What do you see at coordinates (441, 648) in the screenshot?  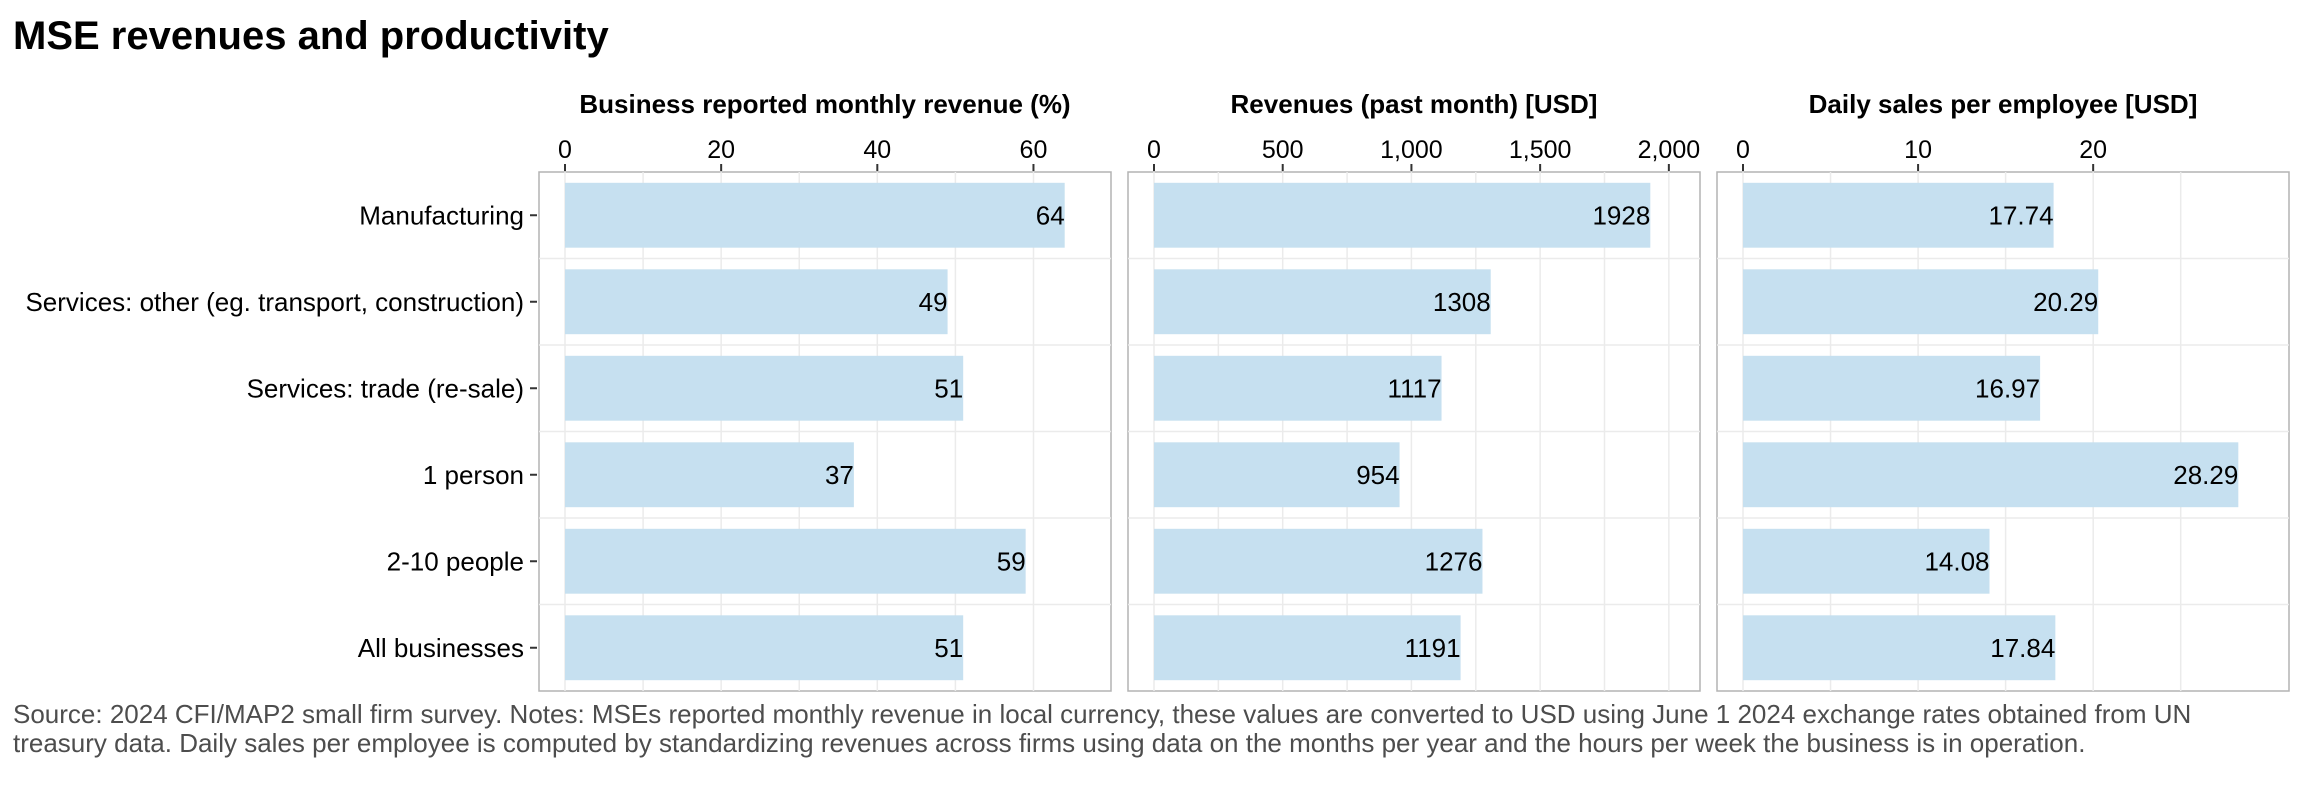 I see `category-label-all-businesses: All businesses` at bounding box center [441, 648].